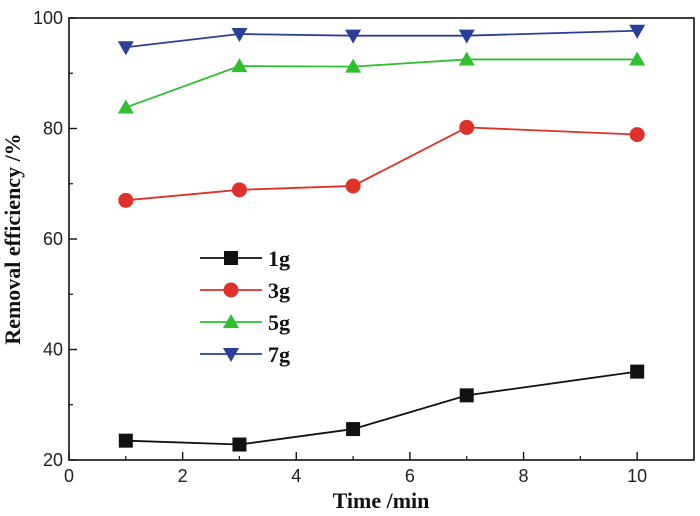 Image resolution: width=700 pixels, height=516 pixels. I want to click on x-tick-label: 4, so click(296, 476).